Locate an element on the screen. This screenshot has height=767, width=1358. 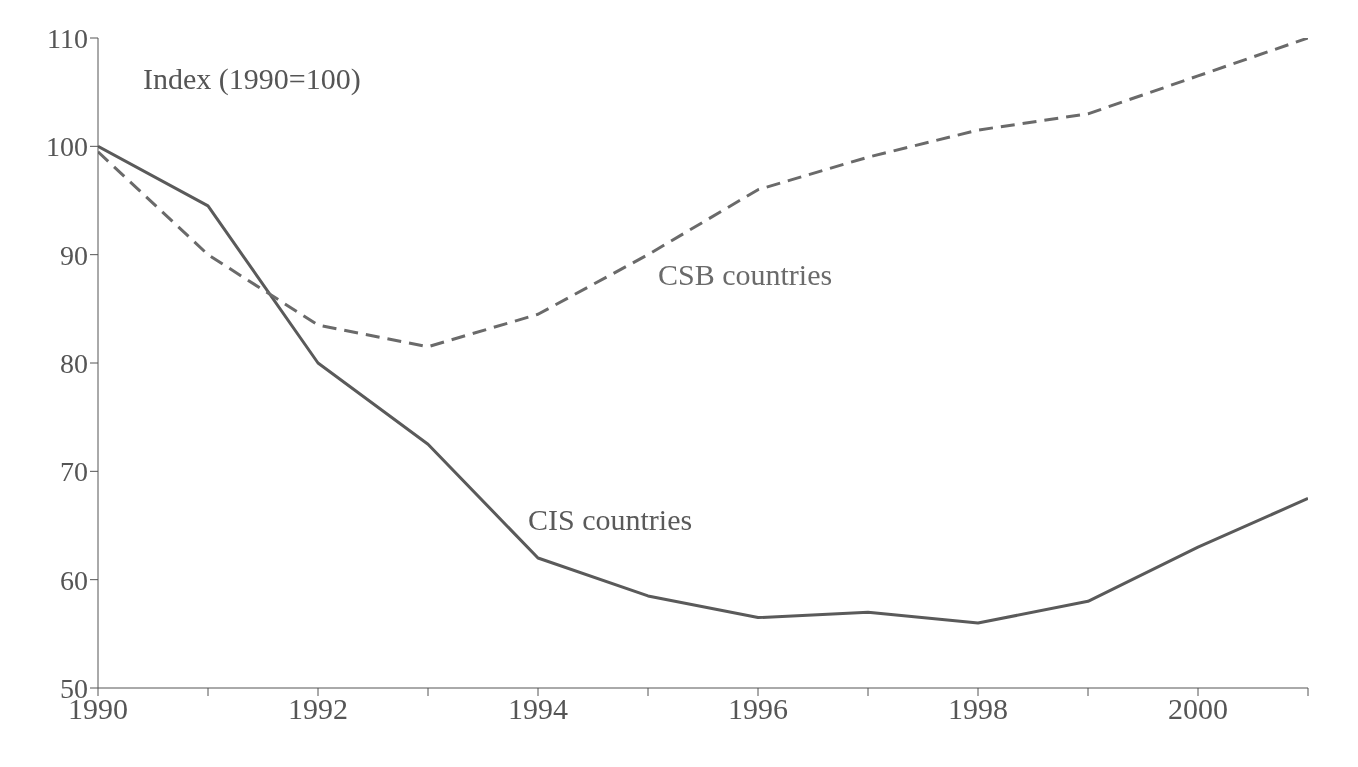
x-tick-label: 1998 is located at coordinates (978, 709).